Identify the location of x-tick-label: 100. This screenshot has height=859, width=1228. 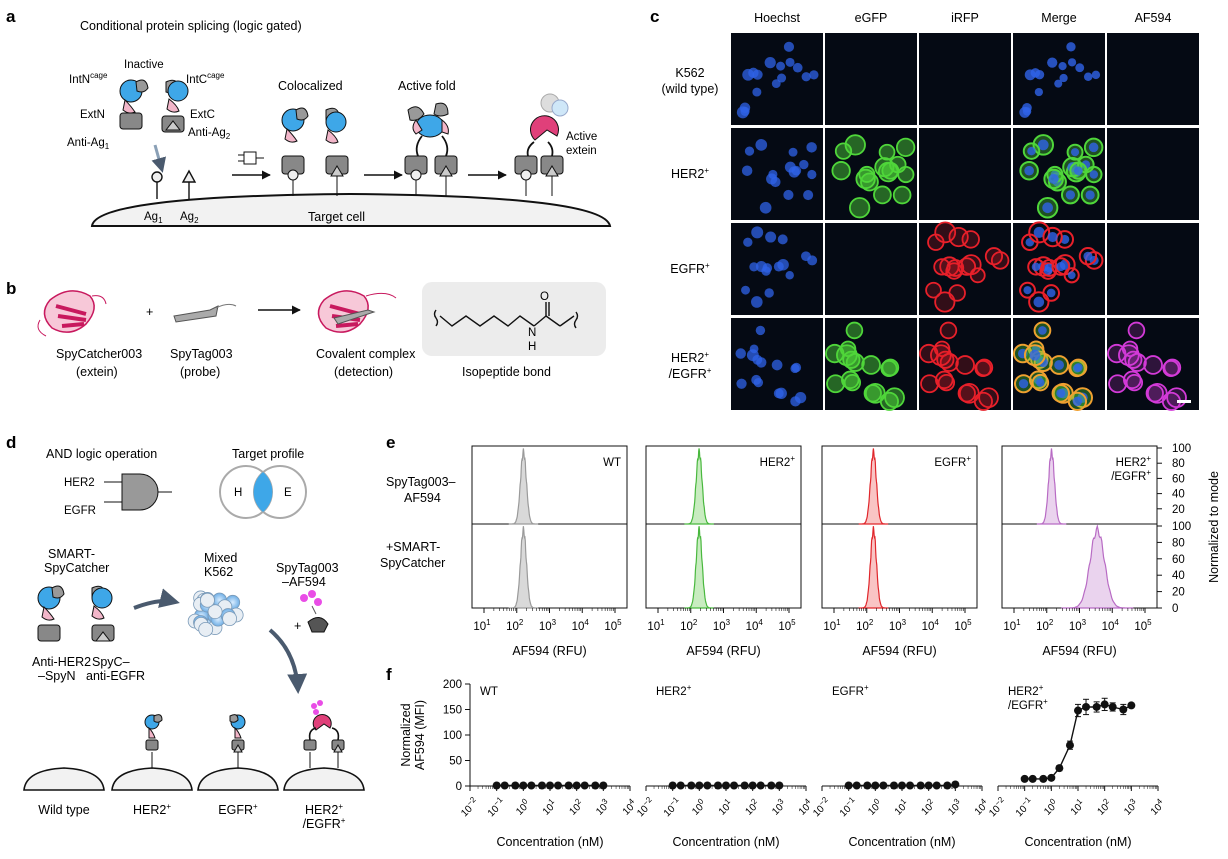
(1050, 806).